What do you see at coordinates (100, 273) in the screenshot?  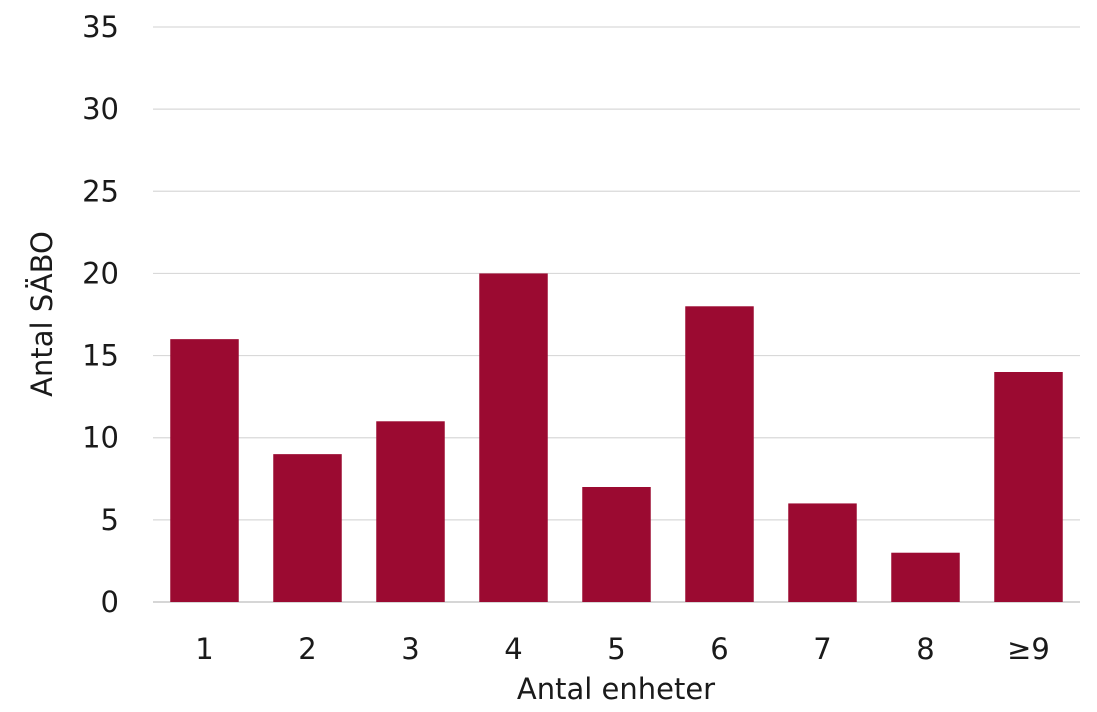 I see `y-tick-label: 20` at bounding box center [100, 273].